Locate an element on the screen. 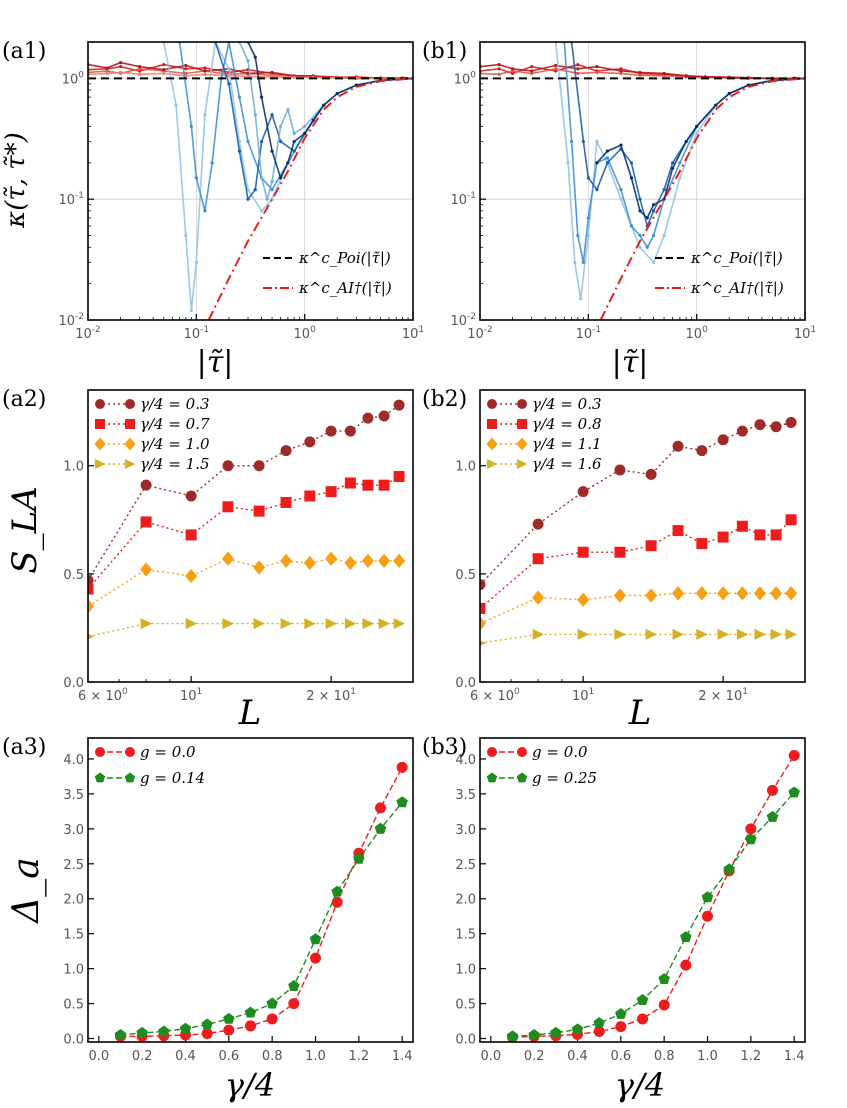  plot-area-a3 is located at coordinates (261, 901).